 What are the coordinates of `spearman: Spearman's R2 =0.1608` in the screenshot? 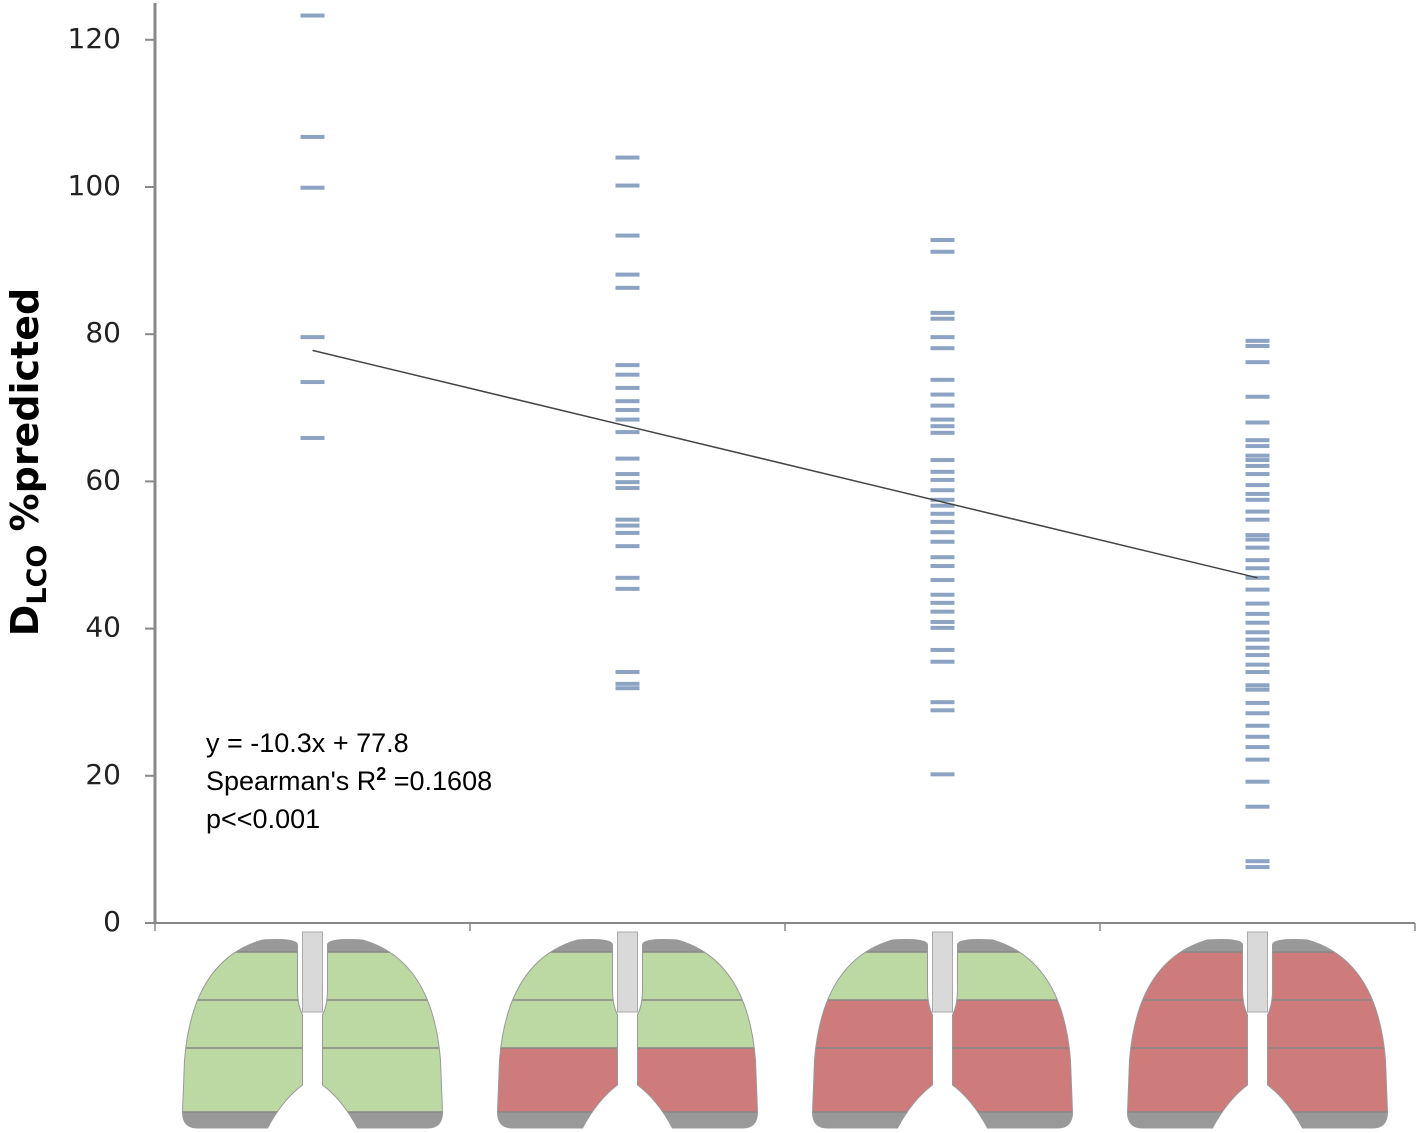 It's located at (349, 780).